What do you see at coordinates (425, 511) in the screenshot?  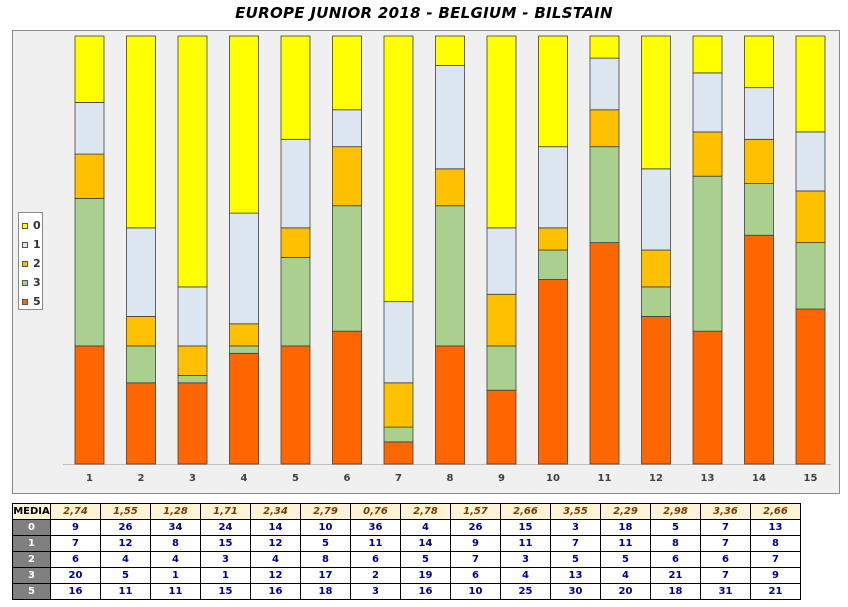 I see `table-cell: 2,78` at bounding box center [425, 511].